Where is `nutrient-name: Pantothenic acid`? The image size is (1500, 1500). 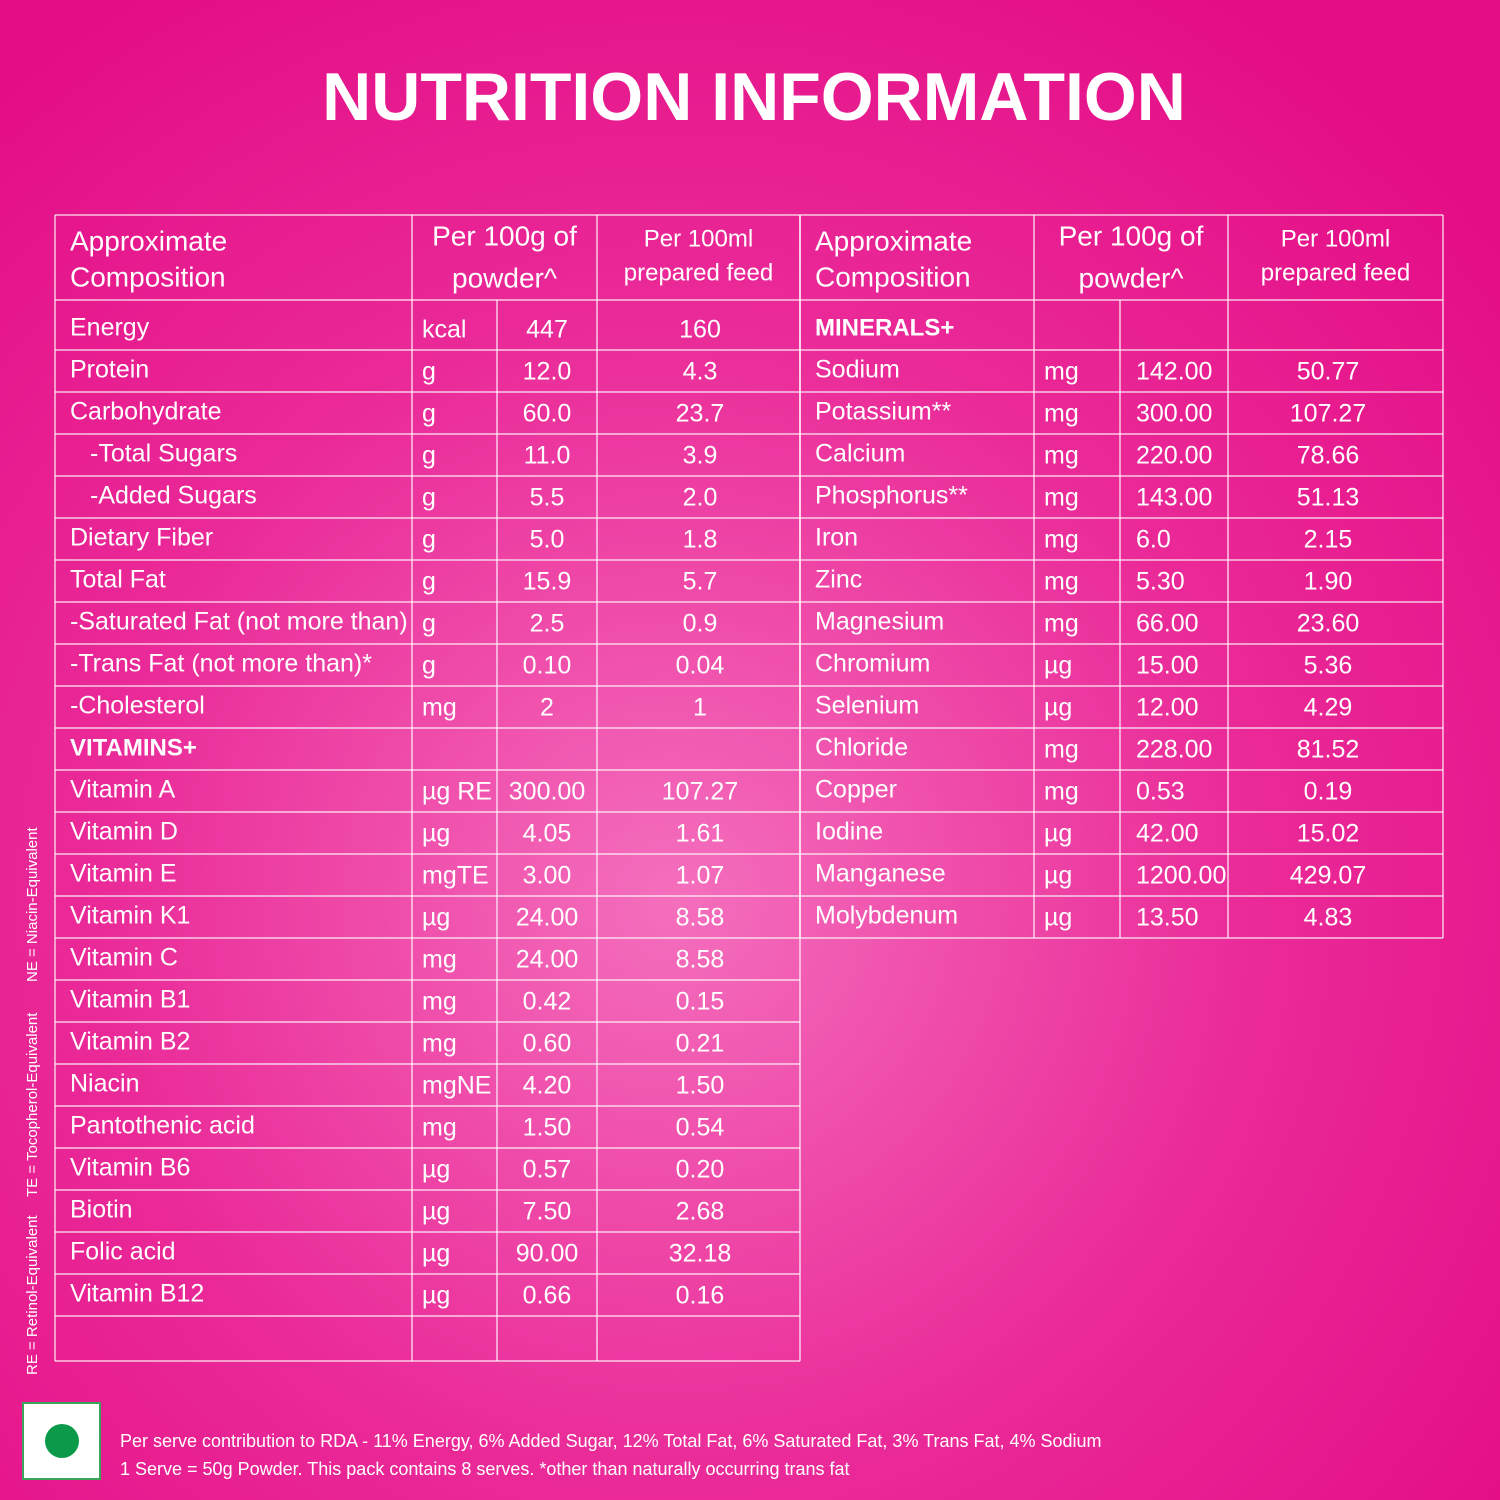 nutrient-name: Pantothenic acid is located at coordinates (162, 1126).